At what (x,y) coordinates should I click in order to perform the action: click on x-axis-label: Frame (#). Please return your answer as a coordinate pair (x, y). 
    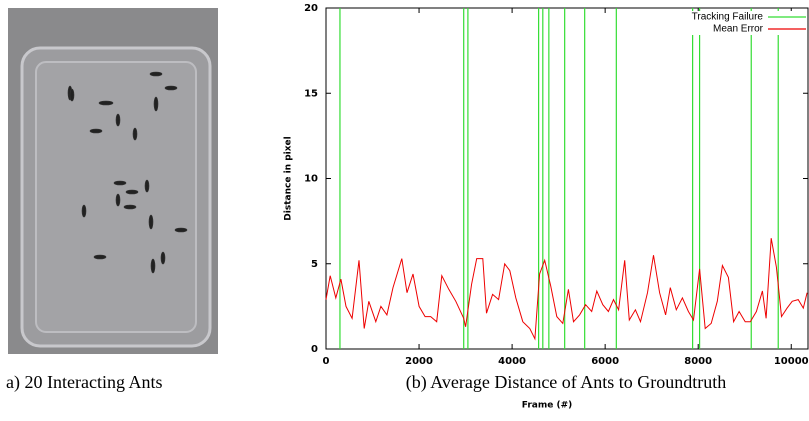
    Looking at the image, I should click on (547, 406).